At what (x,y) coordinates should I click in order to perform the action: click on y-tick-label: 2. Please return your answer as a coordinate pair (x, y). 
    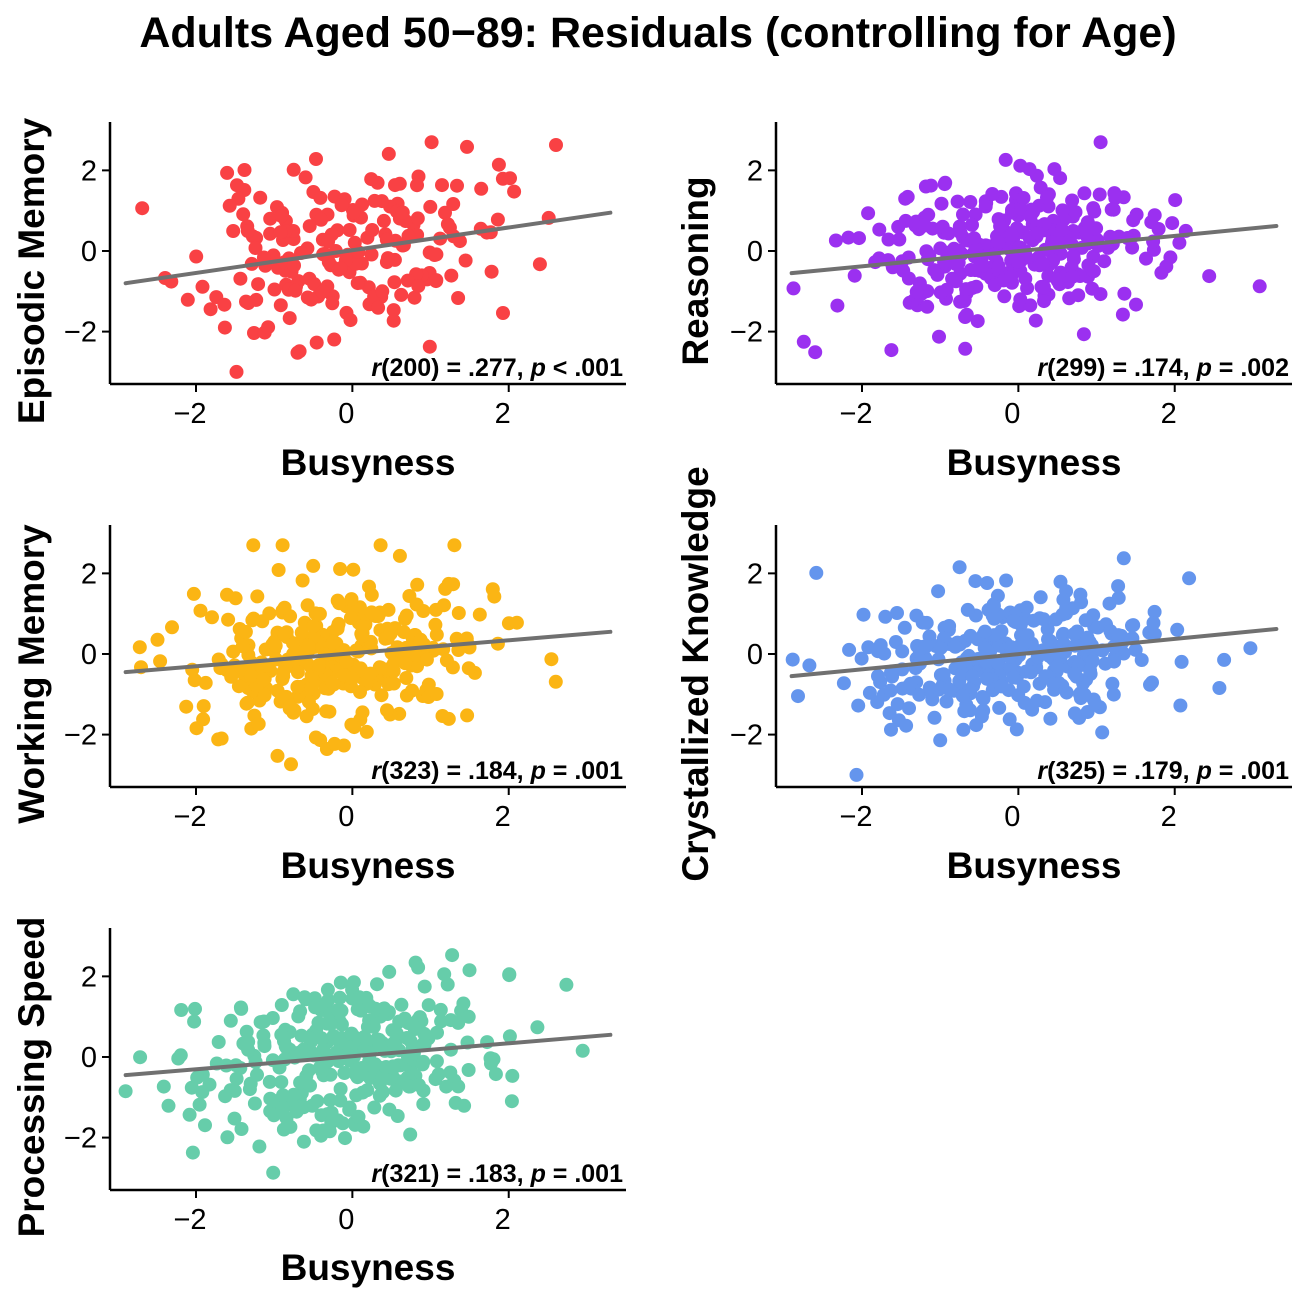
    Looking at the image, I should click on (89, 171).